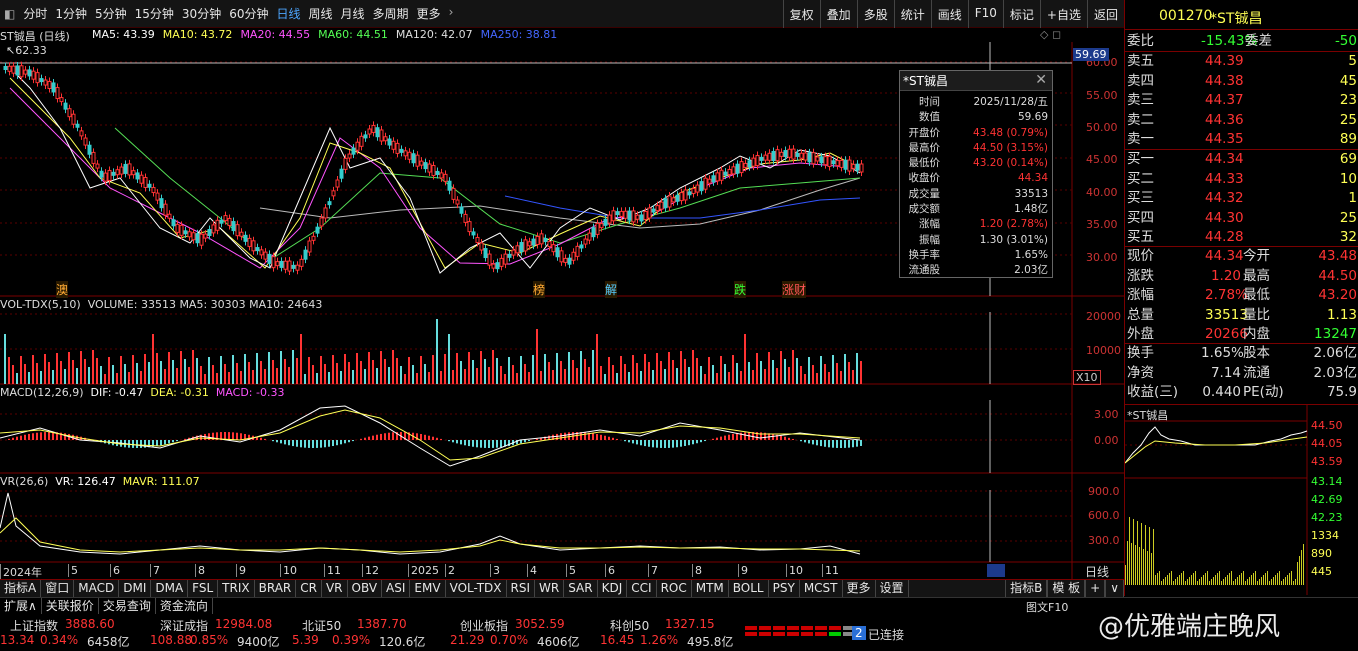 The width and height of the screenshot is (1358, 651). What do you see at coordinates (352, 14) in the screenshot?
I see `period-tab-8: 月线` at bounding box center [352, 14].